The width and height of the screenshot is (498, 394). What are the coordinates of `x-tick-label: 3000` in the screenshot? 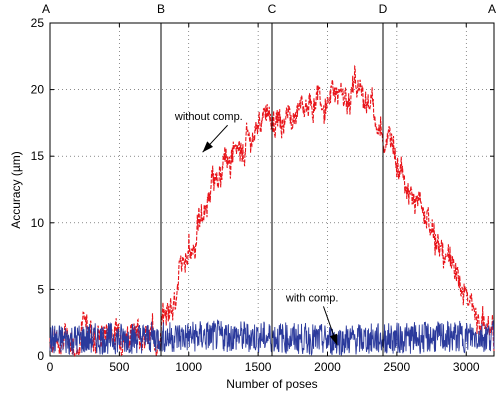 It's located at (466, 367).